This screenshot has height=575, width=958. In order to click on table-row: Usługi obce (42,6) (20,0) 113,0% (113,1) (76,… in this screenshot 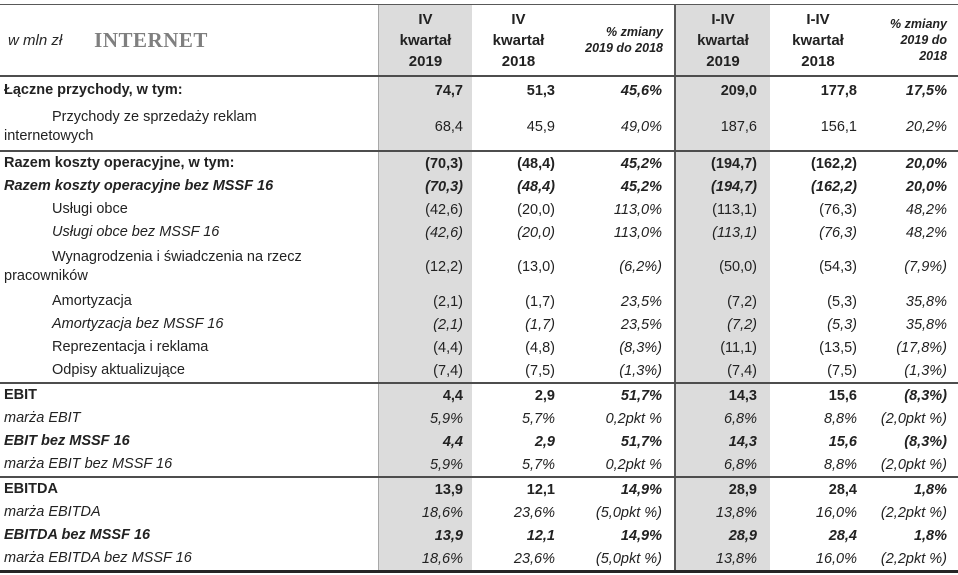, I will do `click(479, 209)`.